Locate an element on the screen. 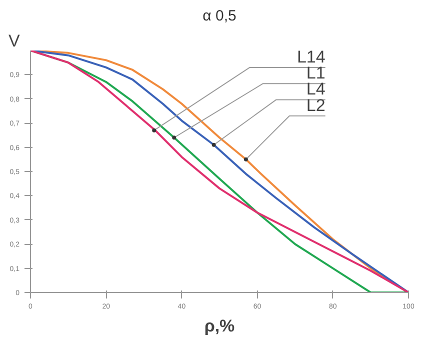 This screenshot has height=342, width=426. y-axis-title: V is located at coordinates (14, 41).